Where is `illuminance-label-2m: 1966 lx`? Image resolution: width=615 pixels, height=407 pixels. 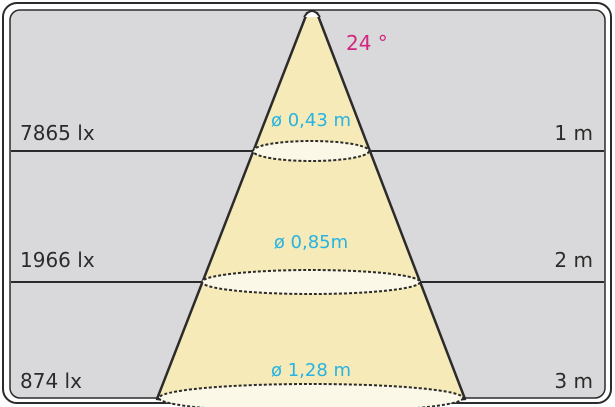 illuminance-label-2m: 1966 lx is located at coordinates (57, 260).